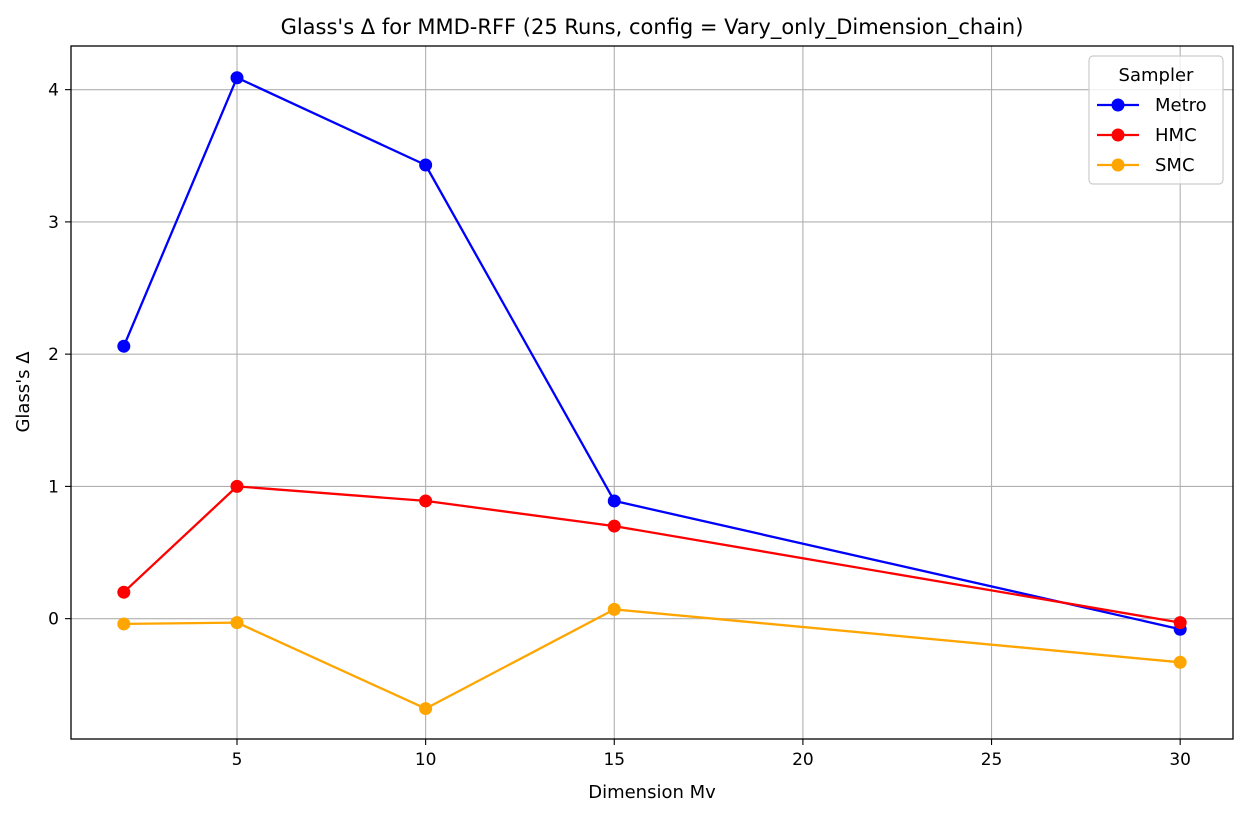 The image size is (1248, 817). What do you see at coordinates (1118, 105) in the screenshot?
I see `legend-marker-metro` at bounding box center [1118, 105].